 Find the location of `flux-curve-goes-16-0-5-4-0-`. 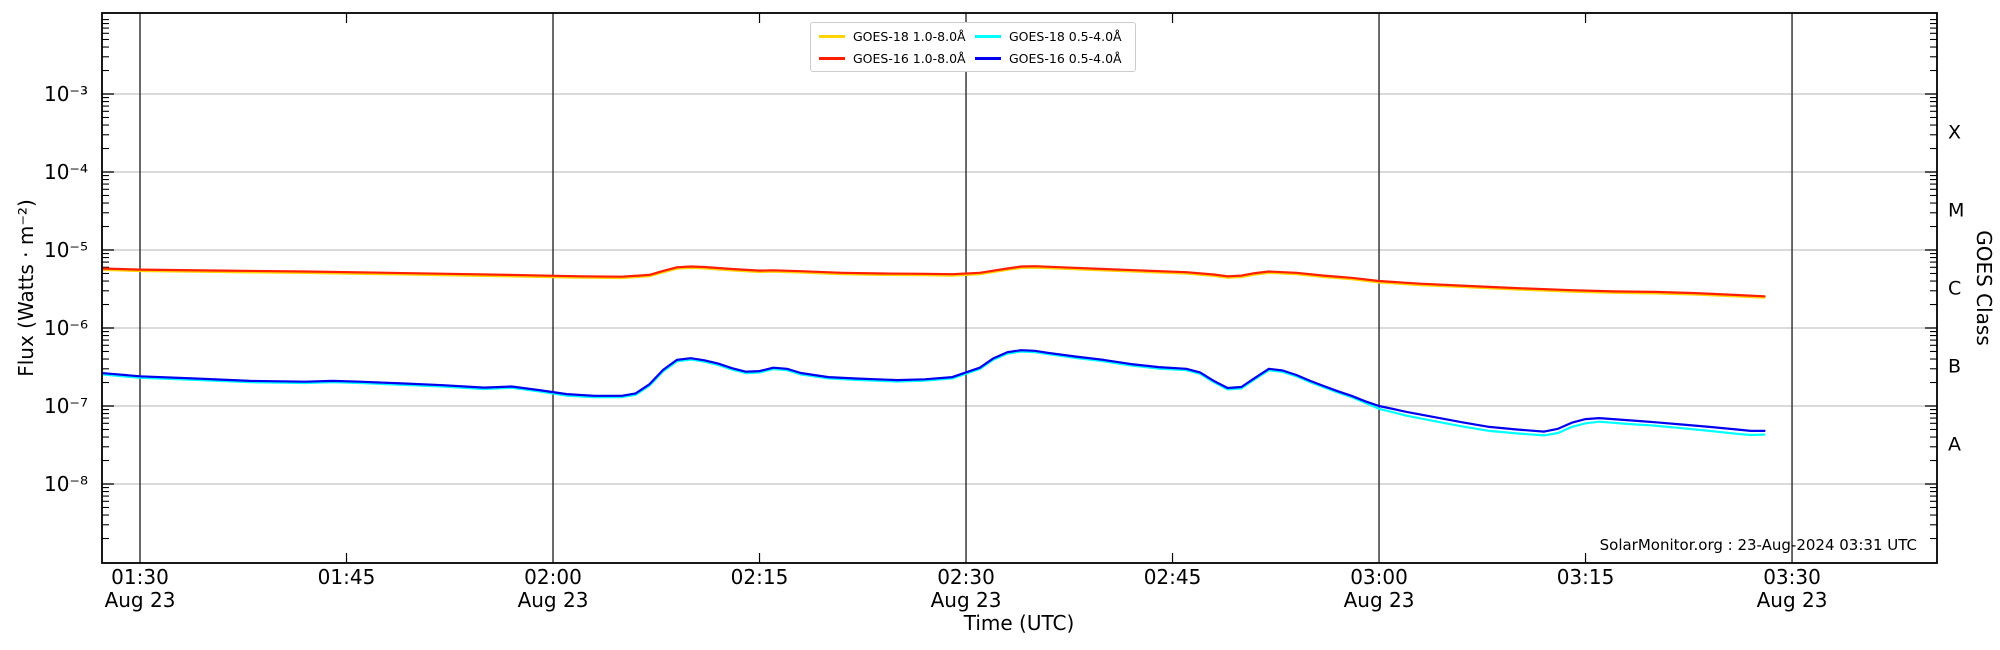

flux-curve-goes-16-0-5-4-0- is located at coordinates (934, 391).